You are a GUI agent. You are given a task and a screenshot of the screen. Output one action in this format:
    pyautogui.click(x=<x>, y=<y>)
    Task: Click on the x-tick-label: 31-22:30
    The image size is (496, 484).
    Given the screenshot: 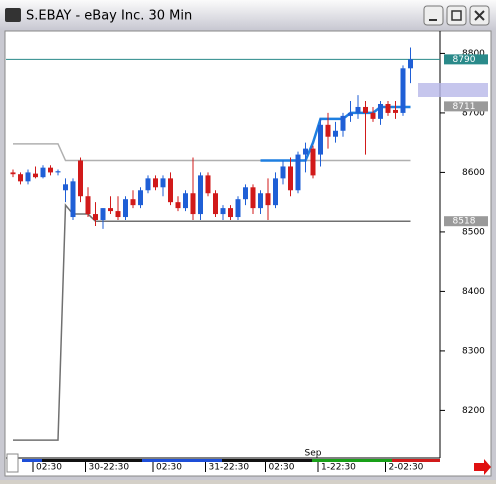 What is the action you would take?
    pyautogui.click(x=229, y=468)
    